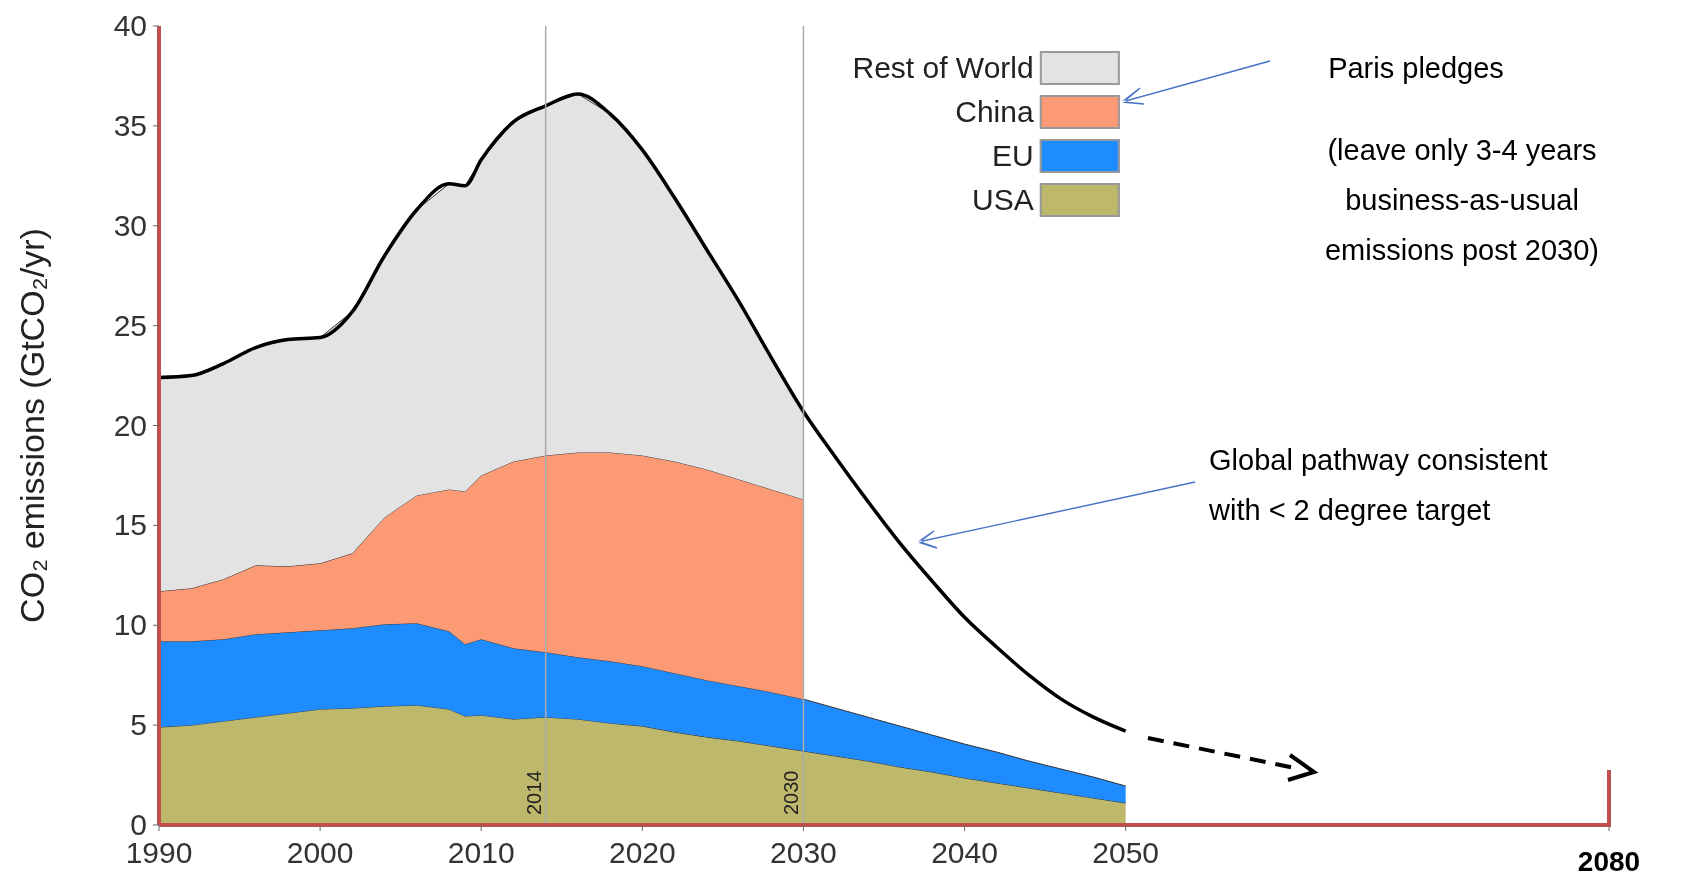  Describe the element at coordinates (138, 725) in the screenshot. I see `y-tick-label: 5` at that location.